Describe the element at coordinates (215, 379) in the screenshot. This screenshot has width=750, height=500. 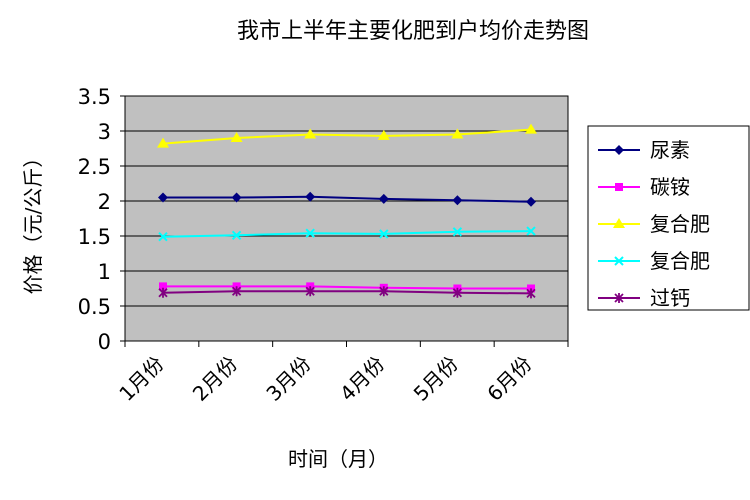
I see `x-tick-label: 2月份` at that location.